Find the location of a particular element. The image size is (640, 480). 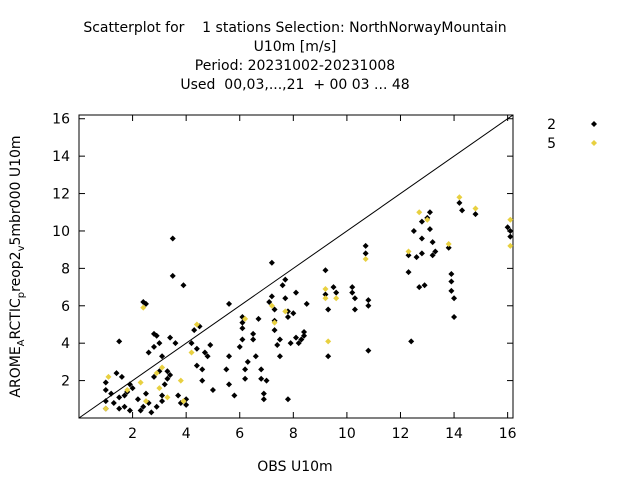

x-tick-label: 10 is located at coordinates (347, 434).